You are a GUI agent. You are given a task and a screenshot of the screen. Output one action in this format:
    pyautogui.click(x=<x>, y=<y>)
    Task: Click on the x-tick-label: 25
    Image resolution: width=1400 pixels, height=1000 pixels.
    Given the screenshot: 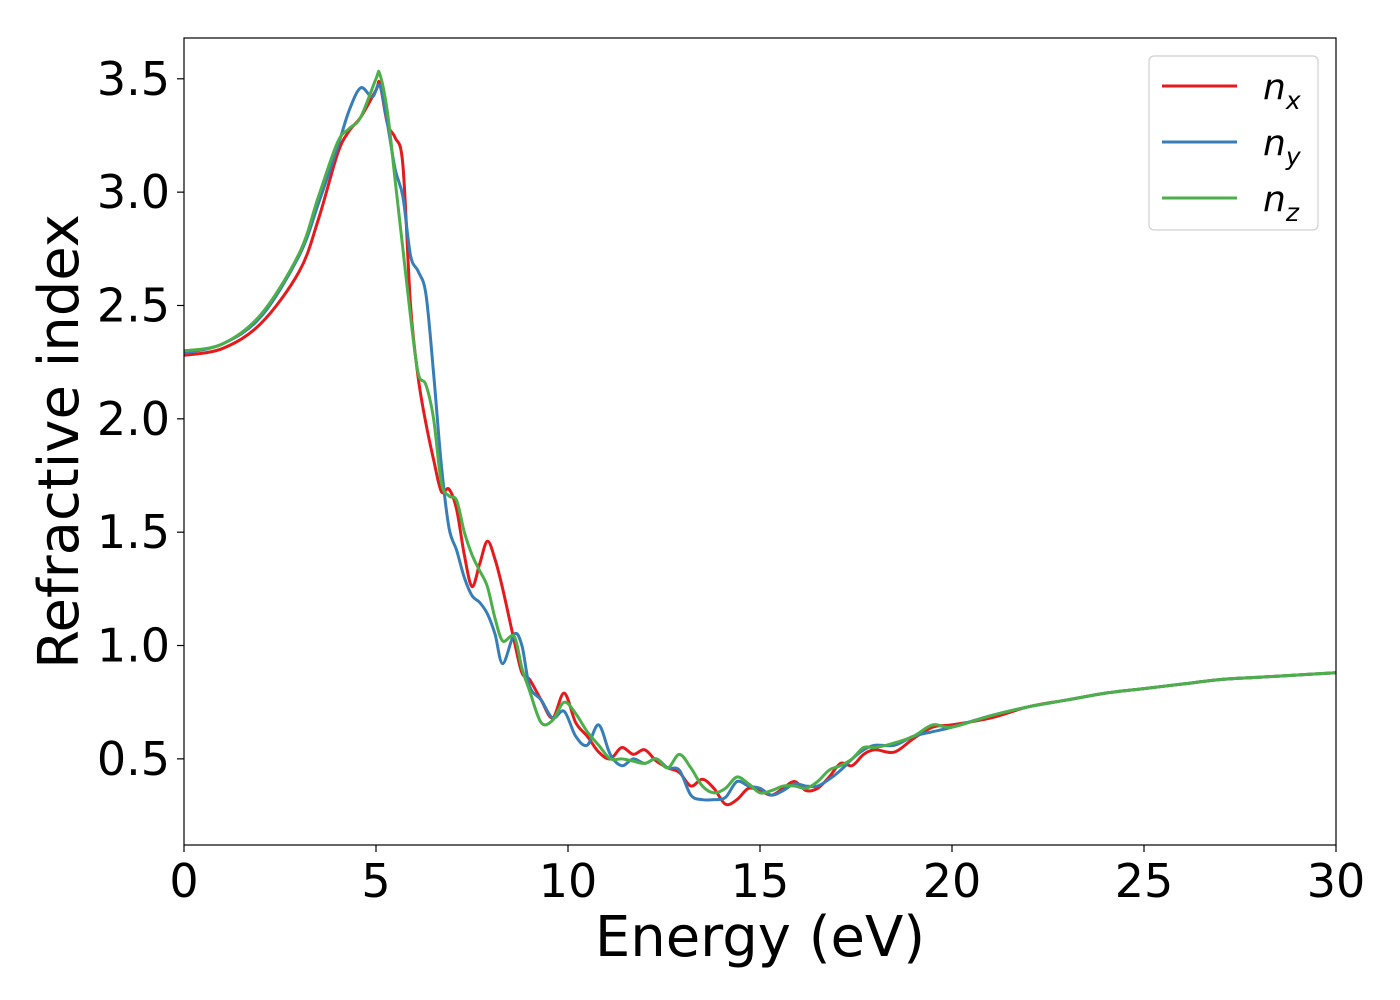 What is the action you would take?
    pyautogui.click(x=1144, y=881)
    